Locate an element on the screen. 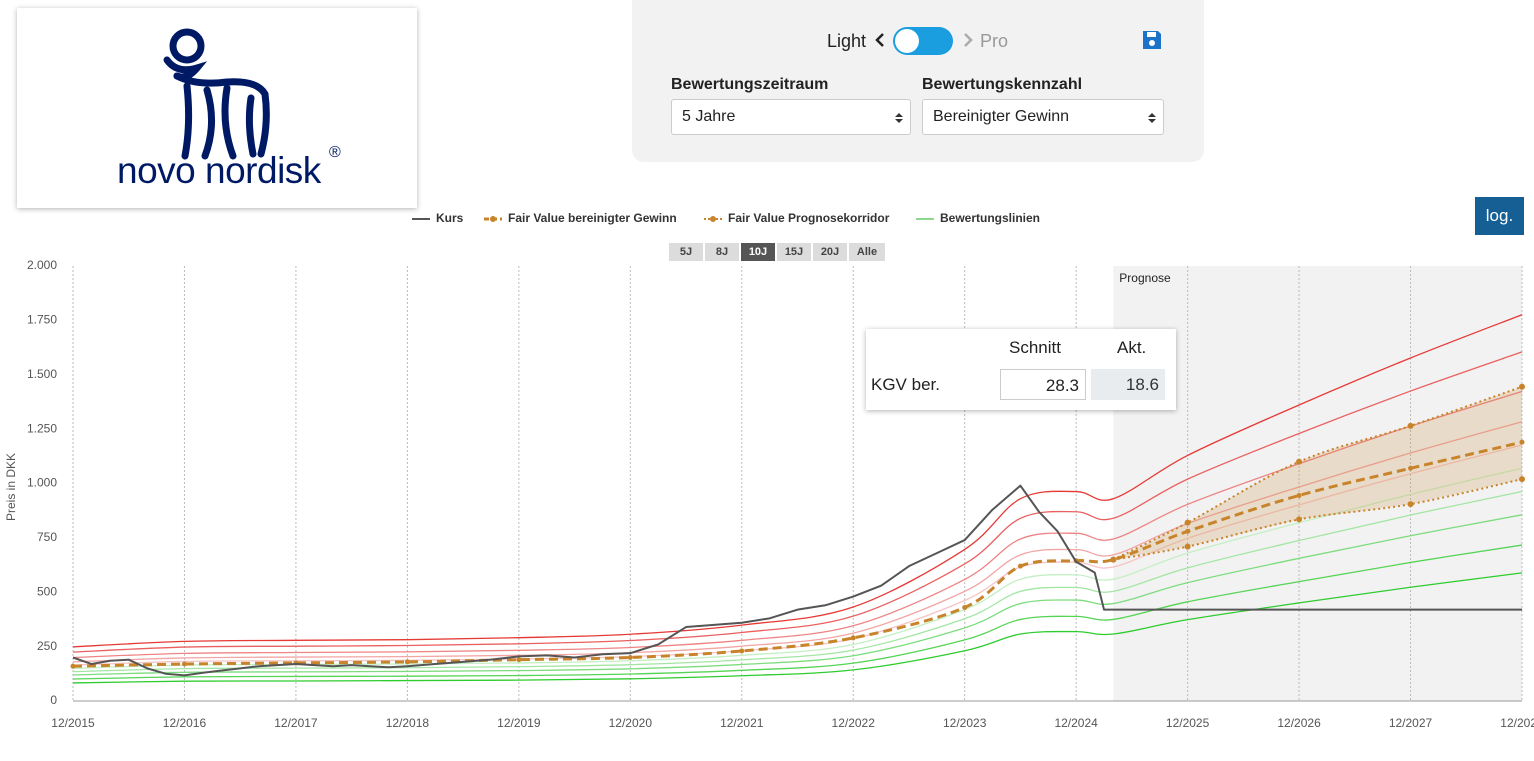 The image size is (1534, 761). x-tick-label: 12/2025 is located at coordinates (1188, 723).